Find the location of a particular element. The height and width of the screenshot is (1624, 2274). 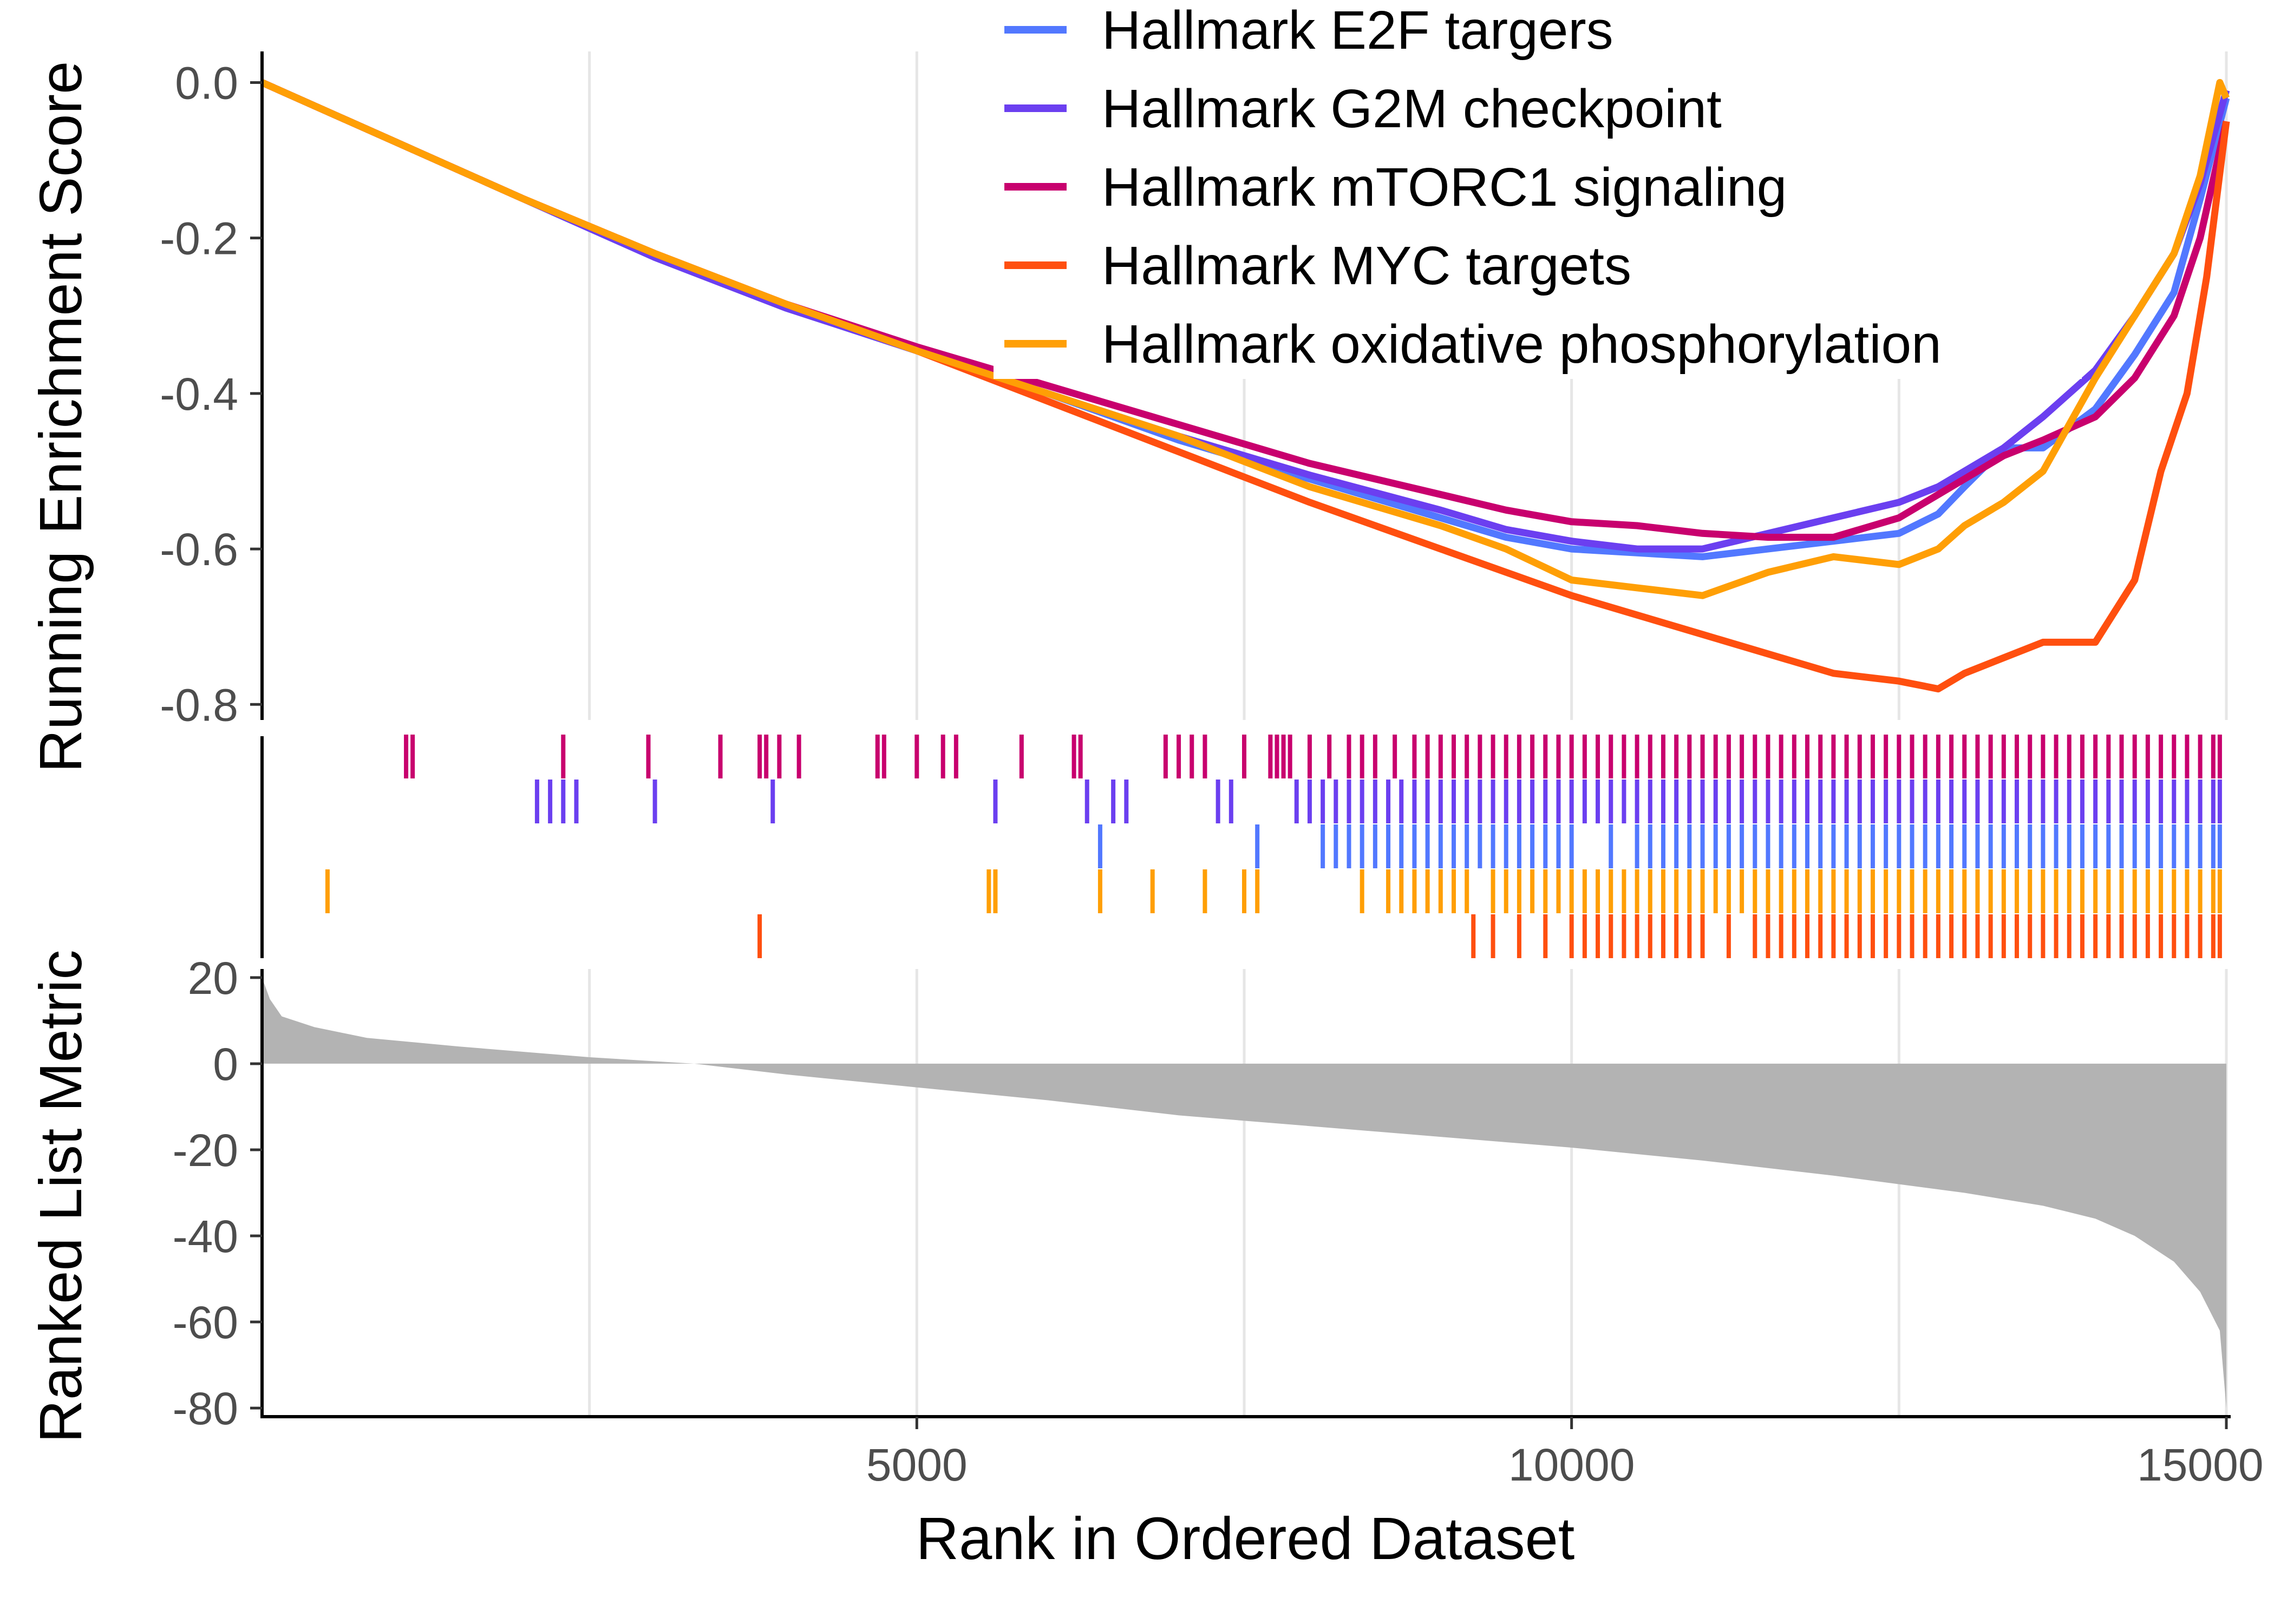

legend-label: Hallmark oxidative phosphorylation is located at coordinates (1522, 344).